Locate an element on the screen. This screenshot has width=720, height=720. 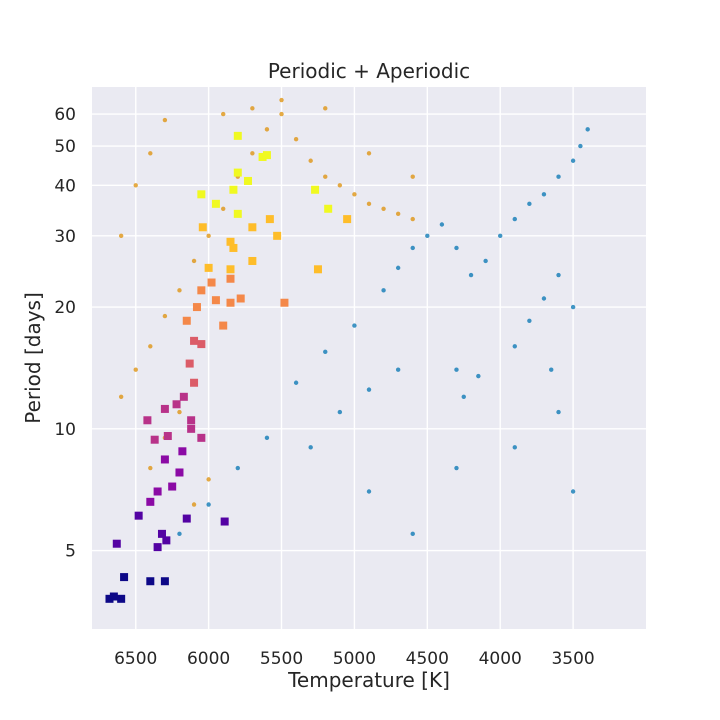
x-tick-label: 5000 is located at coordinates (354, 659).